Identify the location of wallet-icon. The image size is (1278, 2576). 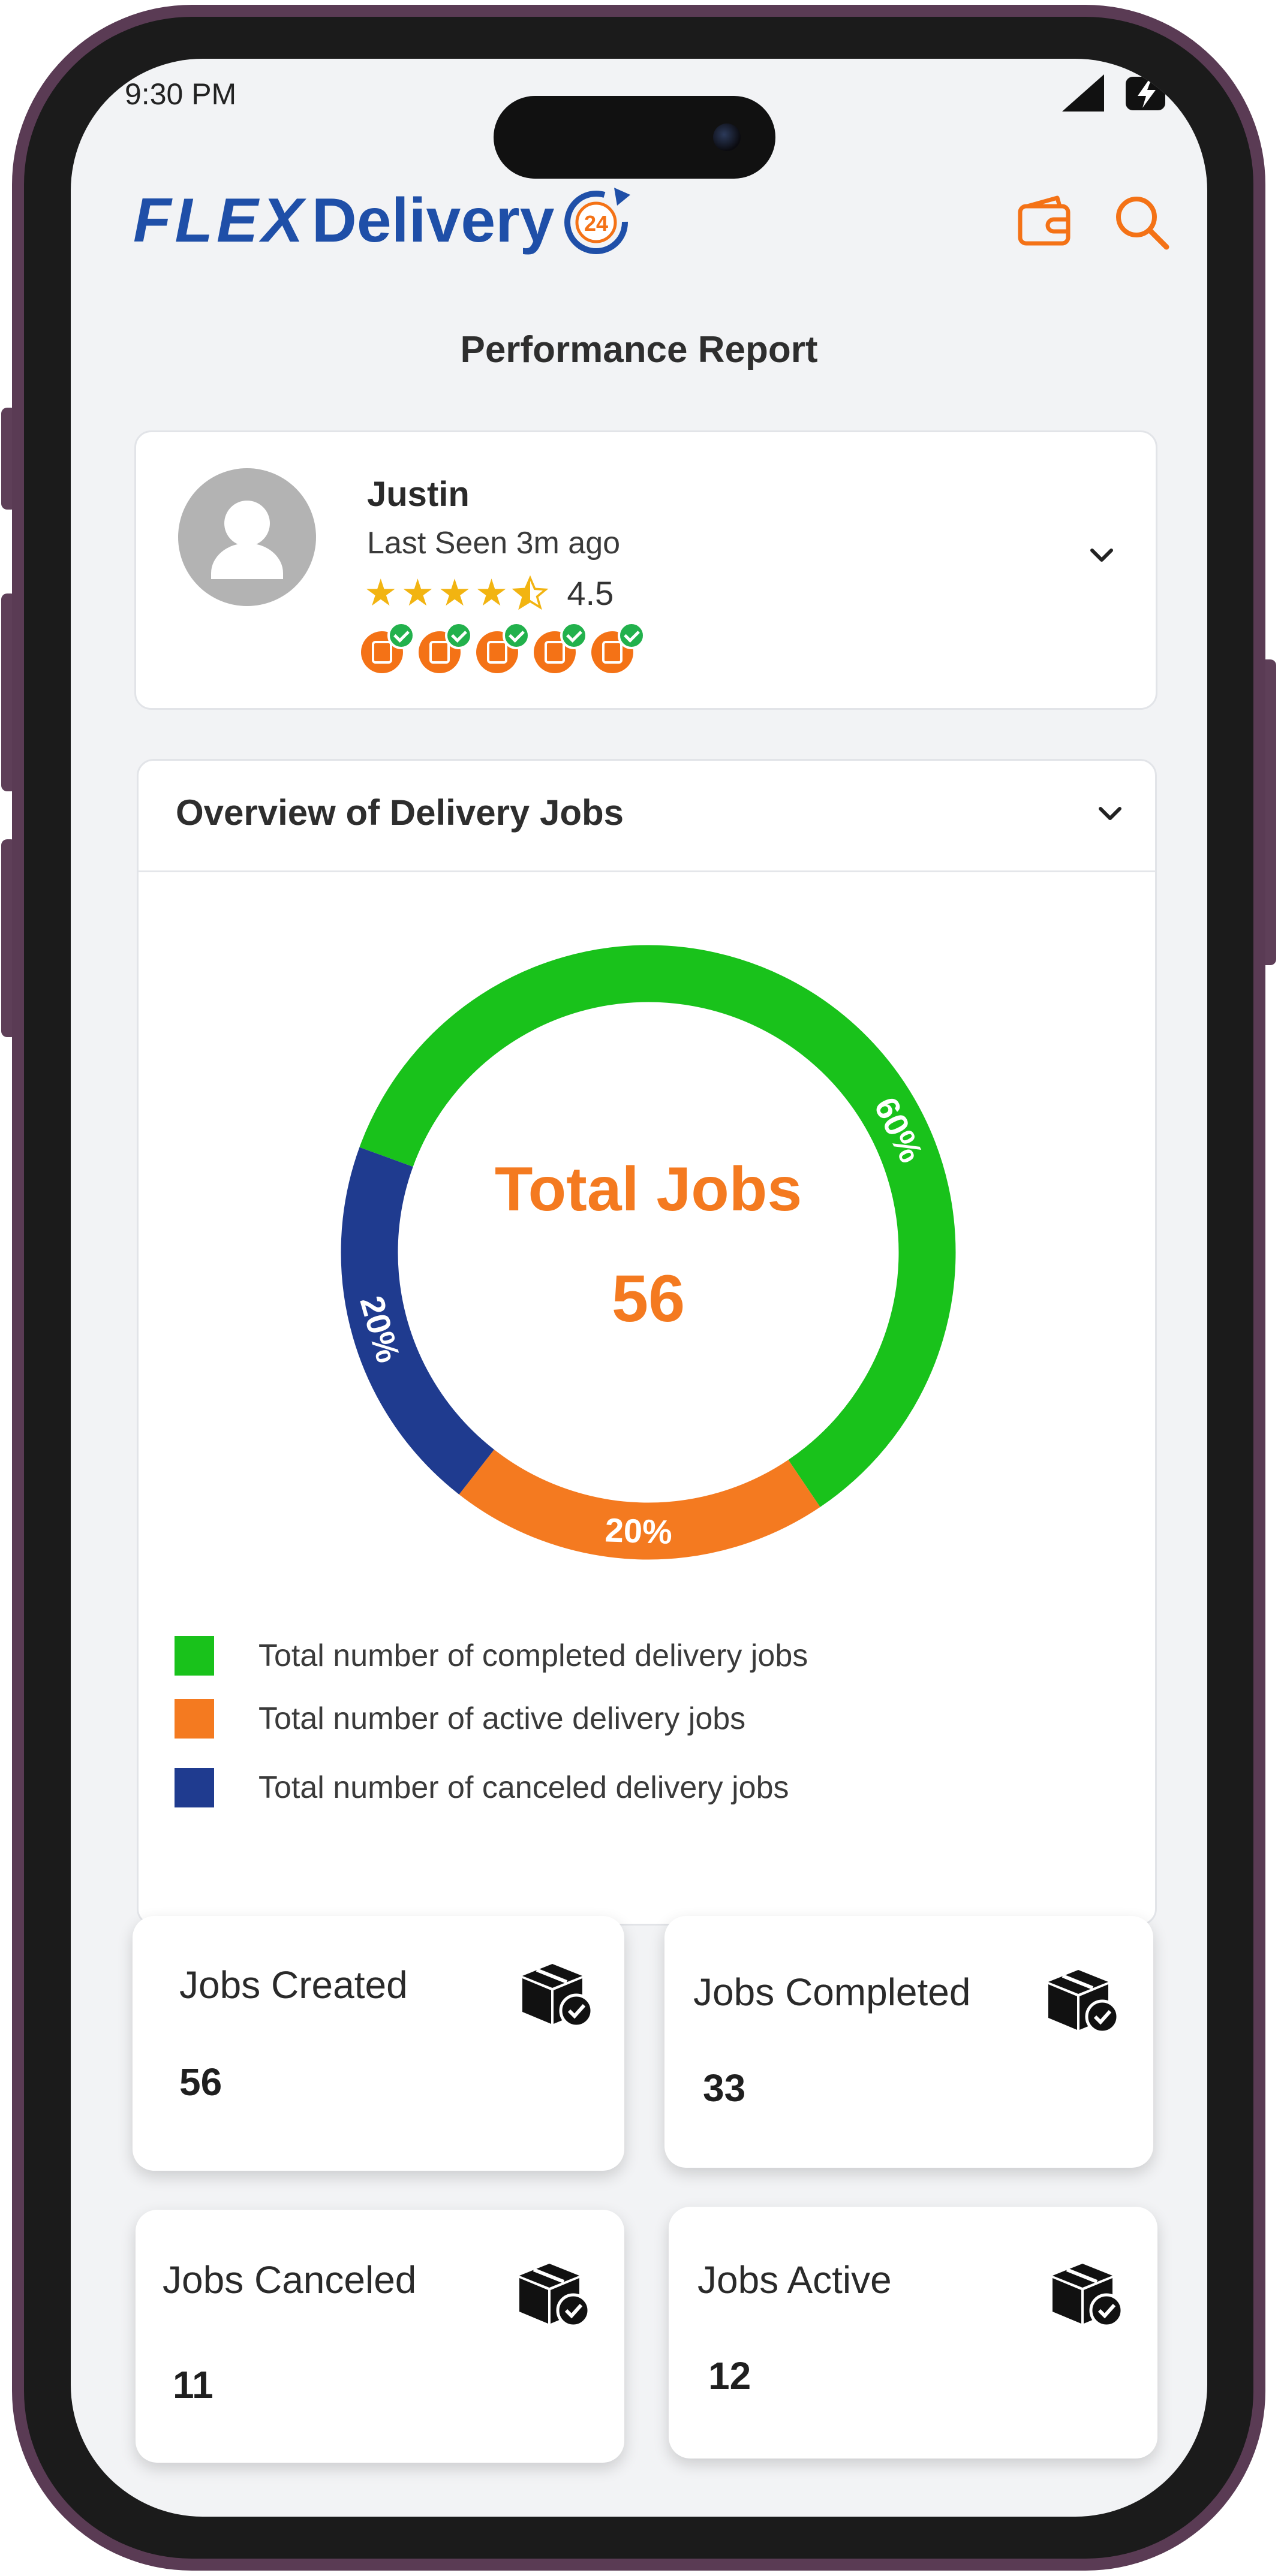
(1045, 222).